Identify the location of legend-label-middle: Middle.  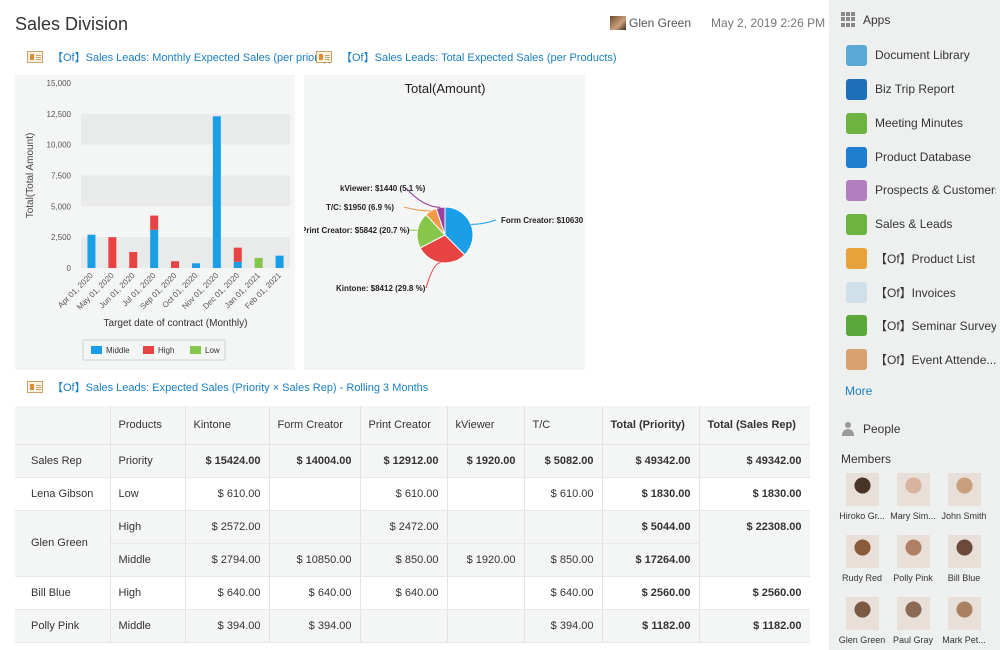
(118, 350).